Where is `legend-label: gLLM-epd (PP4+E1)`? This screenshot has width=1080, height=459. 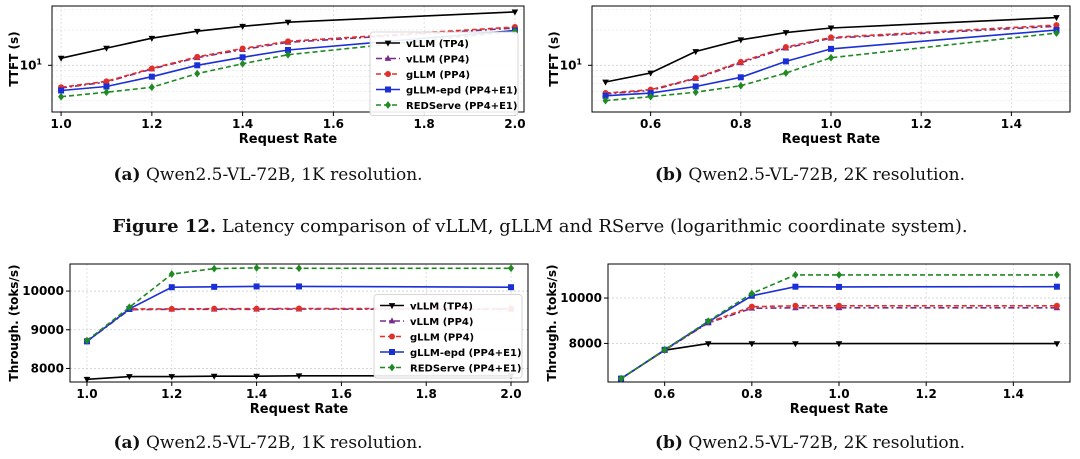 legend-label: gLLM-epd (PP4+E1) is located at coordinates (466, 353).